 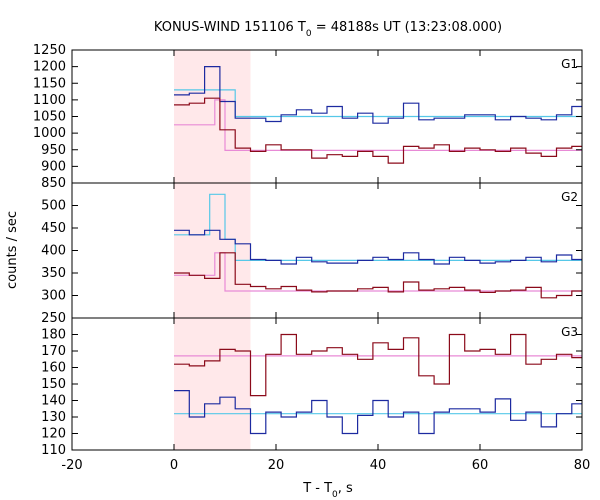 What do you see at coordinates (378, 465) in the screenshot?
I see `x-tick-label: 40` at bounding box center [378, 465].